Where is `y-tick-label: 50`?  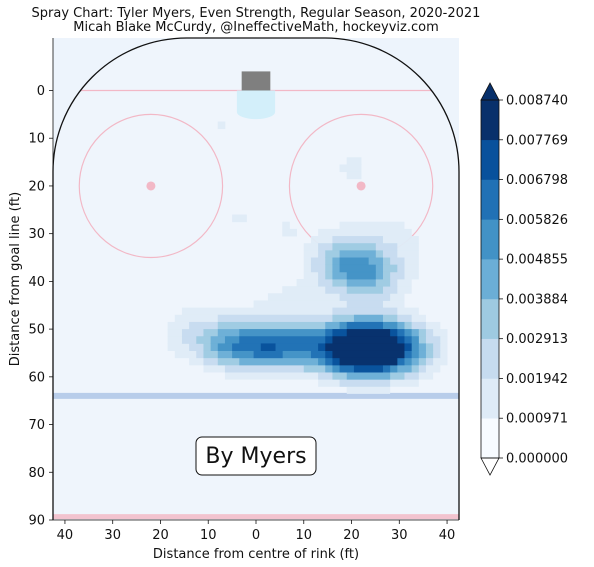
y-tick-label: 50 is located at coordinates (36, 330).